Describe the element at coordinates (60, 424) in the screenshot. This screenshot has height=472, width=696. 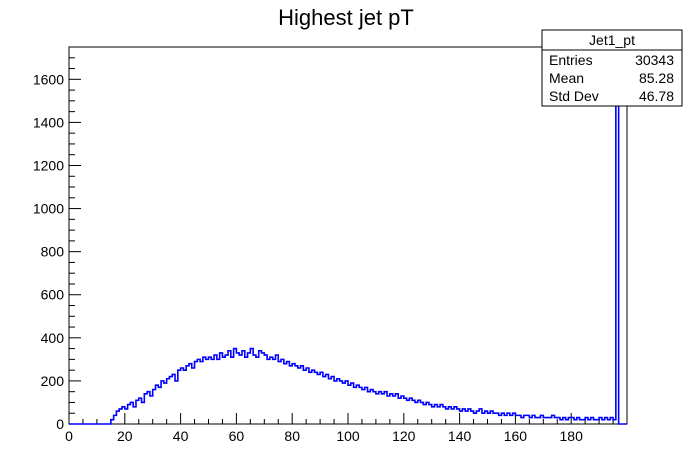
I see `y-tick-label: 0` at that location.